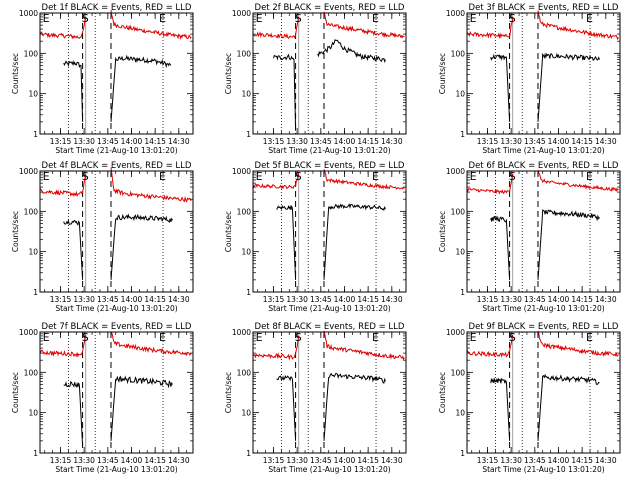  Describe the element at coordinates (117, 327) in the screenshot. I see `chart-title: Det 7f BLACK = Events, RED = LLD` at that location.